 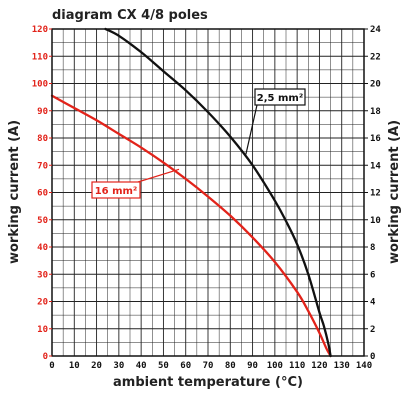 What do you see at coordinates (372, 248) in the screenshot?
I see `y-right-tick-label: 8` at bounding box center [372, 248].